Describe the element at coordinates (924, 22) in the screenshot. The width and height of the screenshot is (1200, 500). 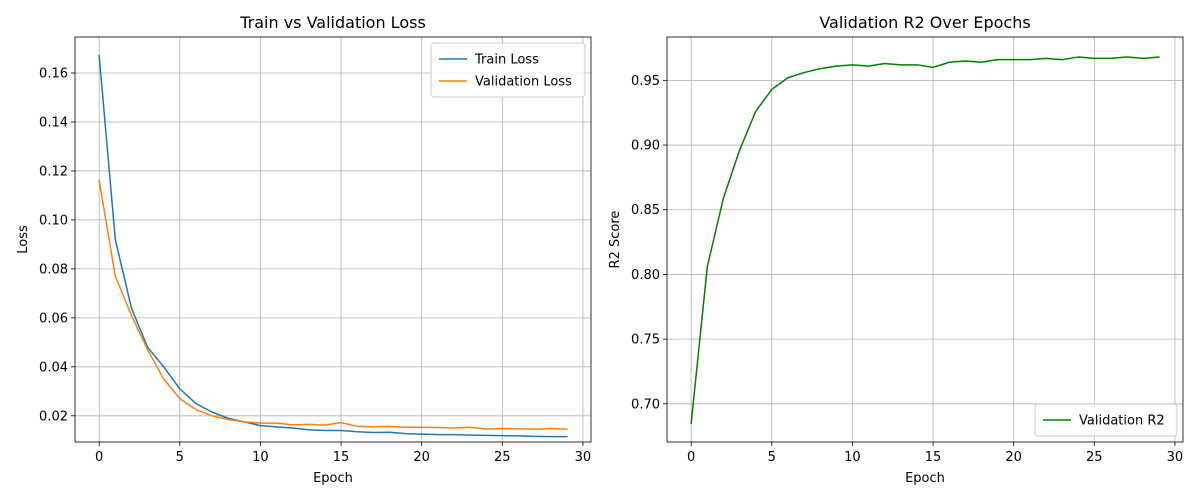
I see `chart-title: Validation R2 Over Epochs` at that location.